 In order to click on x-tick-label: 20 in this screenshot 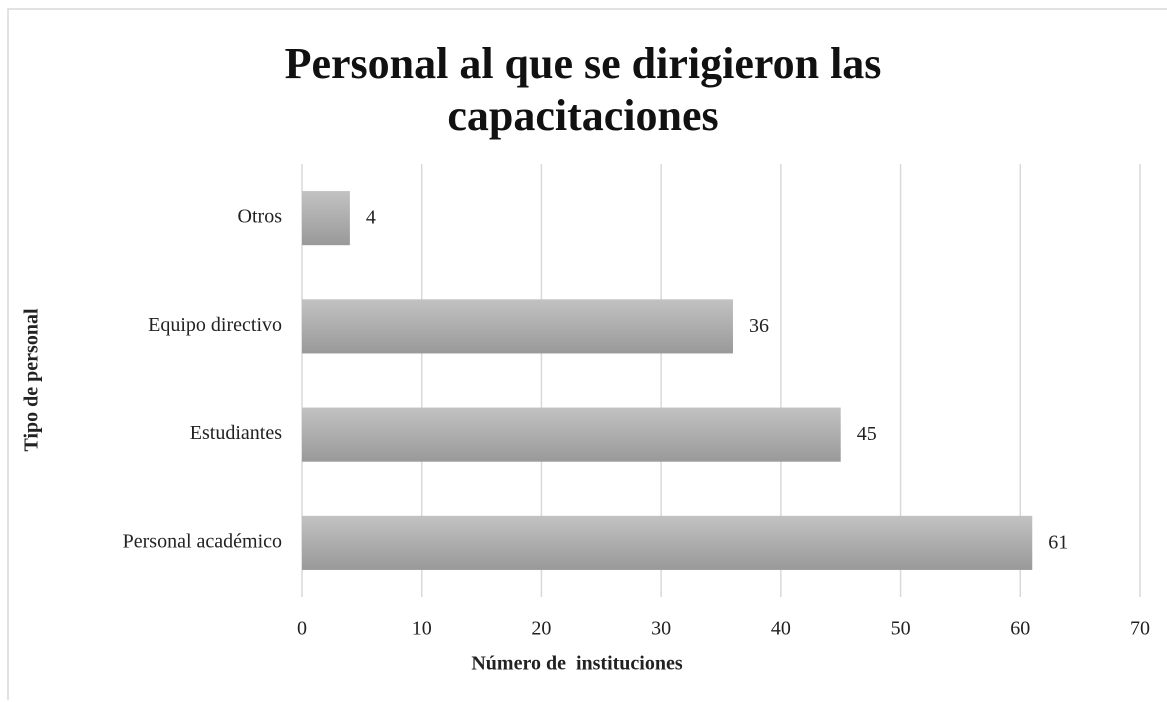, I will do `click(541, 629)`.